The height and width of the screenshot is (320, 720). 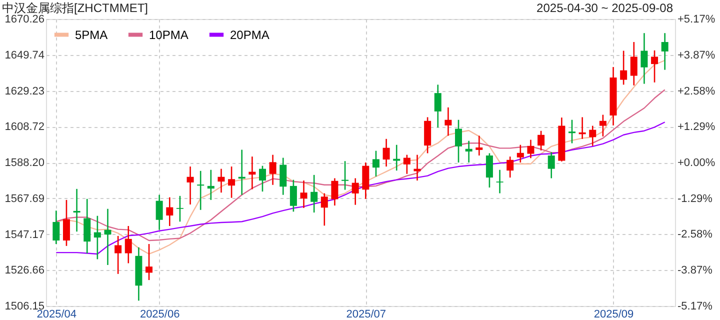 I want to click on y2-tick-label: -3.87%, so click(x=695, y=270).